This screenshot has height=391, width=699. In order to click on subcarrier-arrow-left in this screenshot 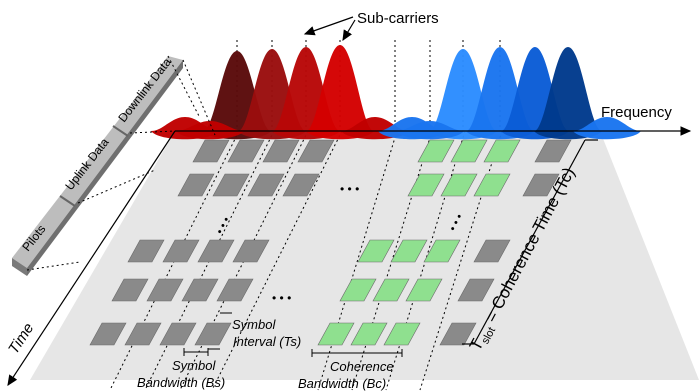, I will do `click(328, 26)`.